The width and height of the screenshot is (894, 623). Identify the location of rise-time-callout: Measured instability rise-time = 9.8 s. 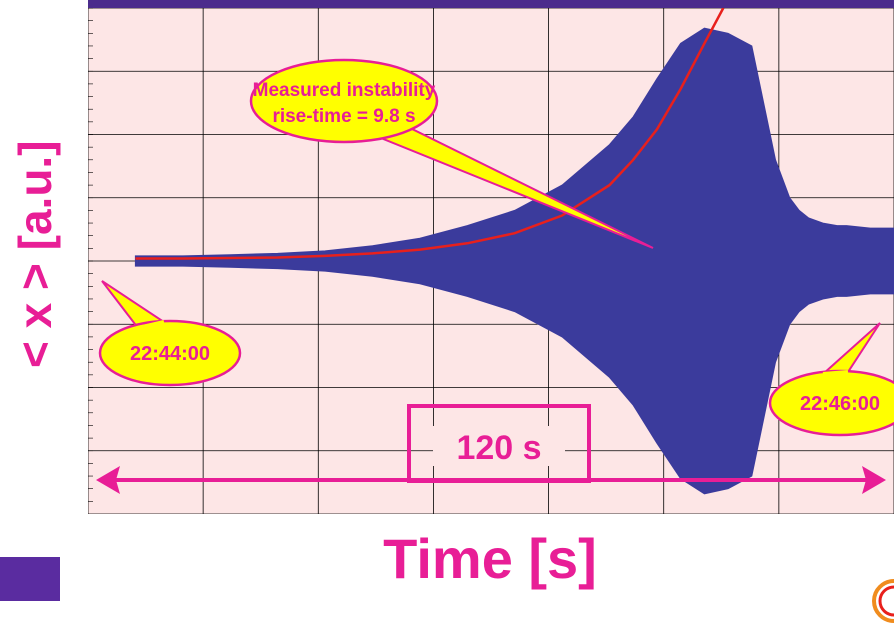
(451, 153).